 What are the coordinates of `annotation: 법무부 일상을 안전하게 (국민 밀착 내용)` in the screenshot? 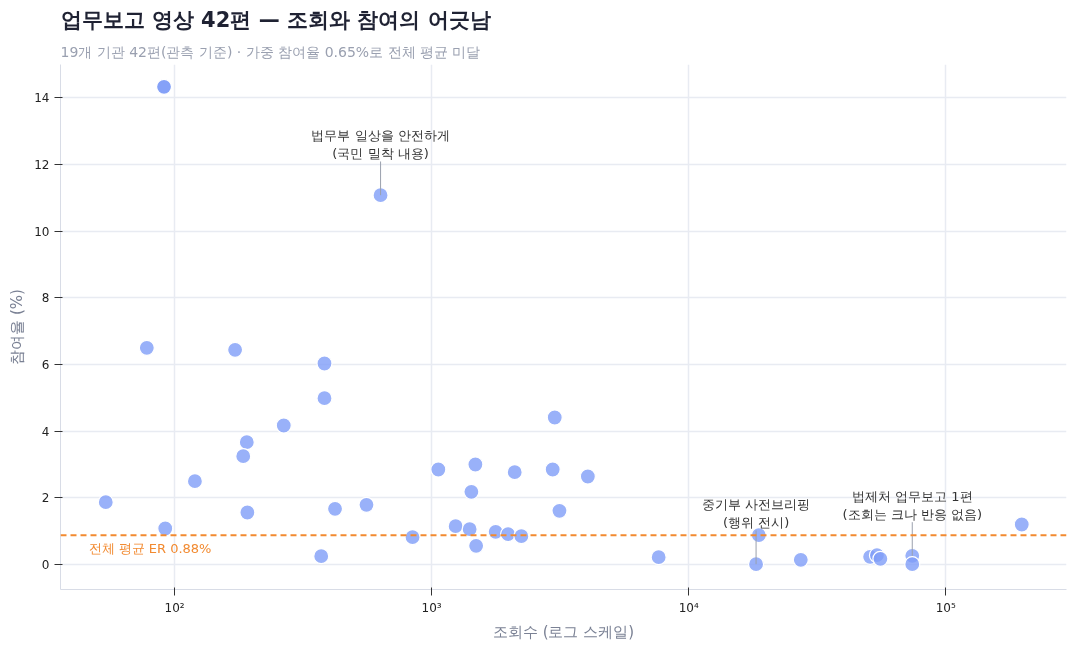 It's located at (380, 145).